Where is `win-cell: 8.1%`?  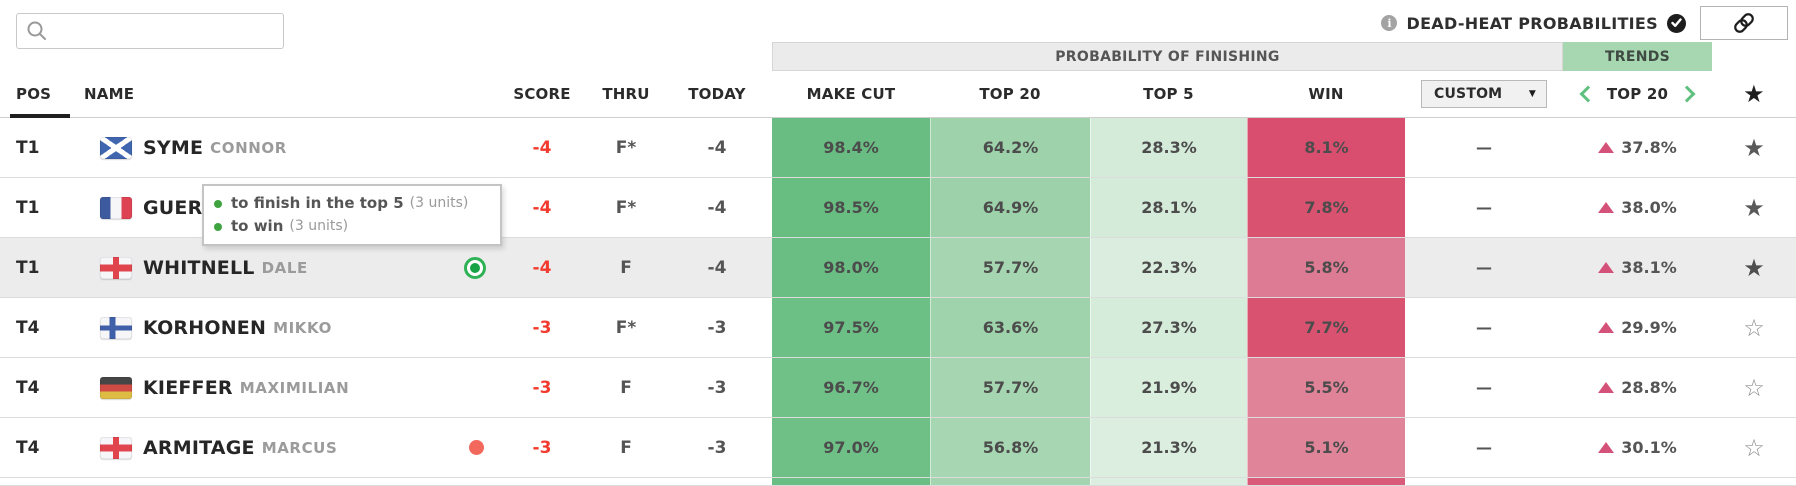
win-cell: 8.1% is located at coordinates (1326, 147).